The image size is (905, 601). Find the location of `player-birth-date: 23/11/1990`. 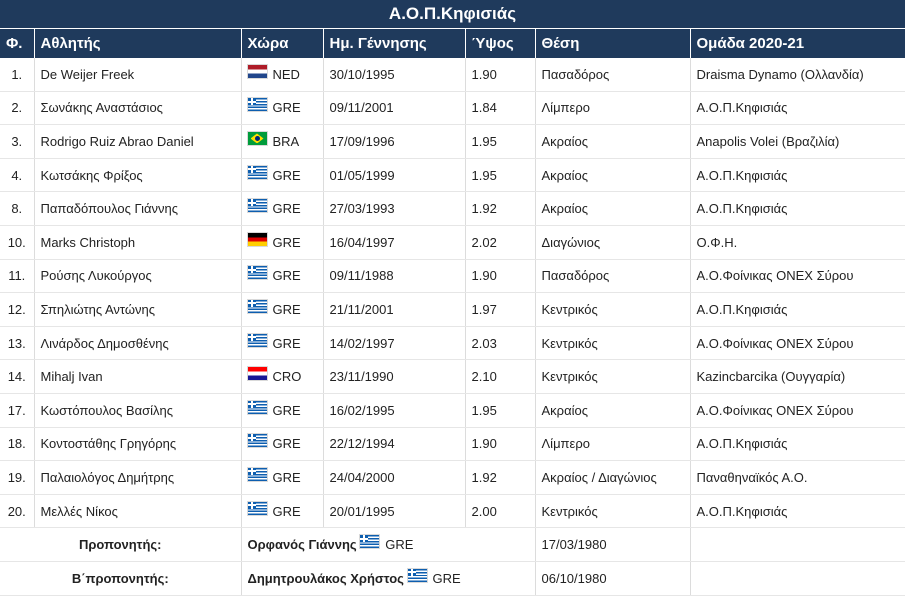

player-birth-date: 23/11/1990 is located at coordinates (394, 376).